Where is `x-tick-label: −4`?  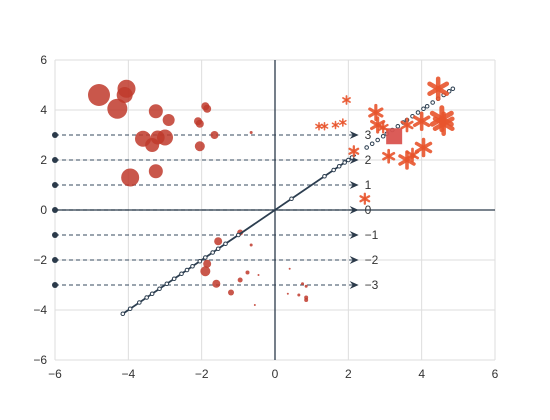
x-tick-label: −4 is located at coordinates (128, 374).